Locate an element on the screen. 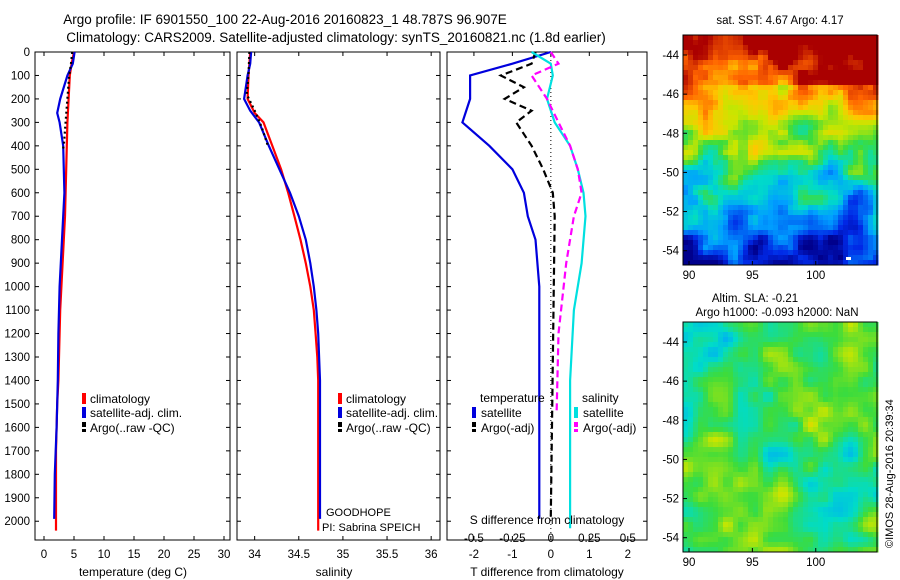 This screenshot has width=900, height=580. map-ytick-label: -52 is located at coordinates (670, 500).